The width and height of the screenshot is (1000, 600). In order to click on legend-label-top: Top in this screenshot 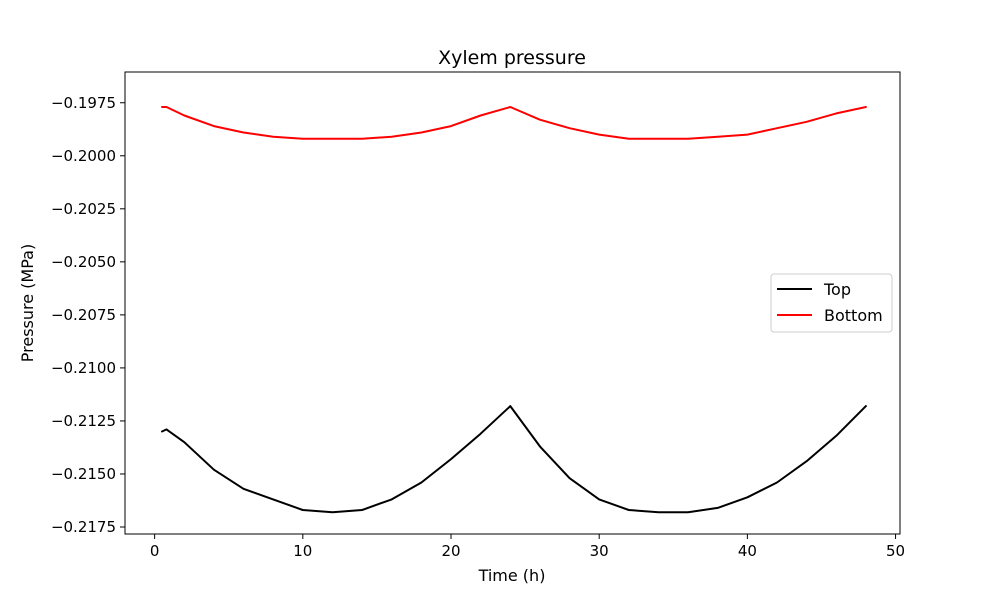, I will do `click(837, 289)`.